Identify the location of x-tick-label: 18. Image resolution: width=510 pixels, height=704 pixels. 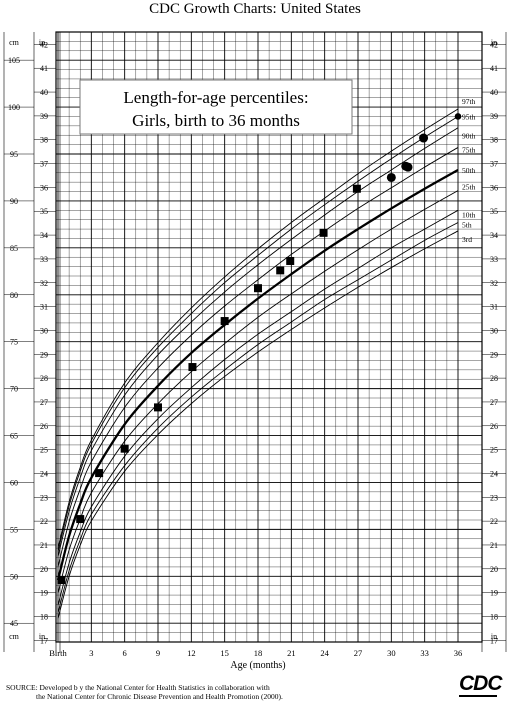
(258, 653).